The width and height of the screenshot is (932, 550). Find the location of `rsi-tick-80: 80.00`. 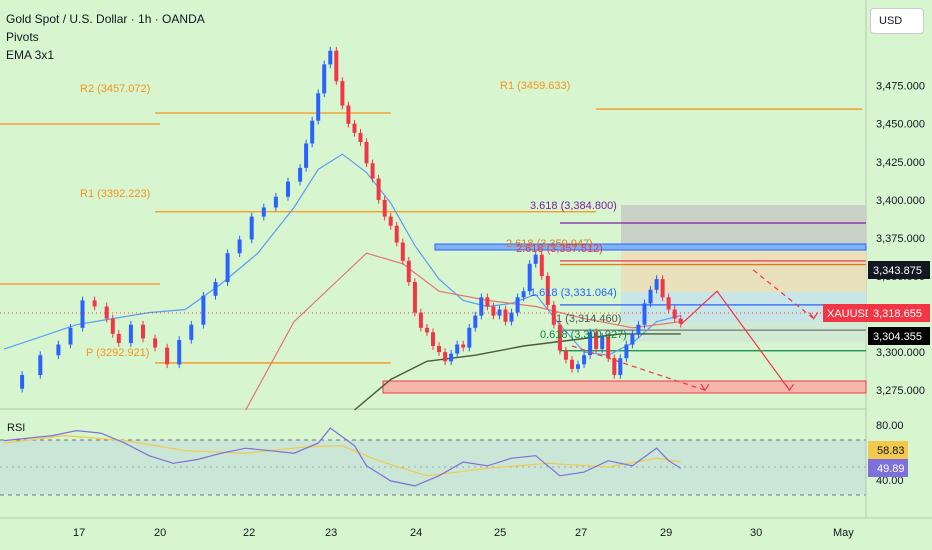

rsi-tick-80: 80.00 is located at coordinates (890, 426).